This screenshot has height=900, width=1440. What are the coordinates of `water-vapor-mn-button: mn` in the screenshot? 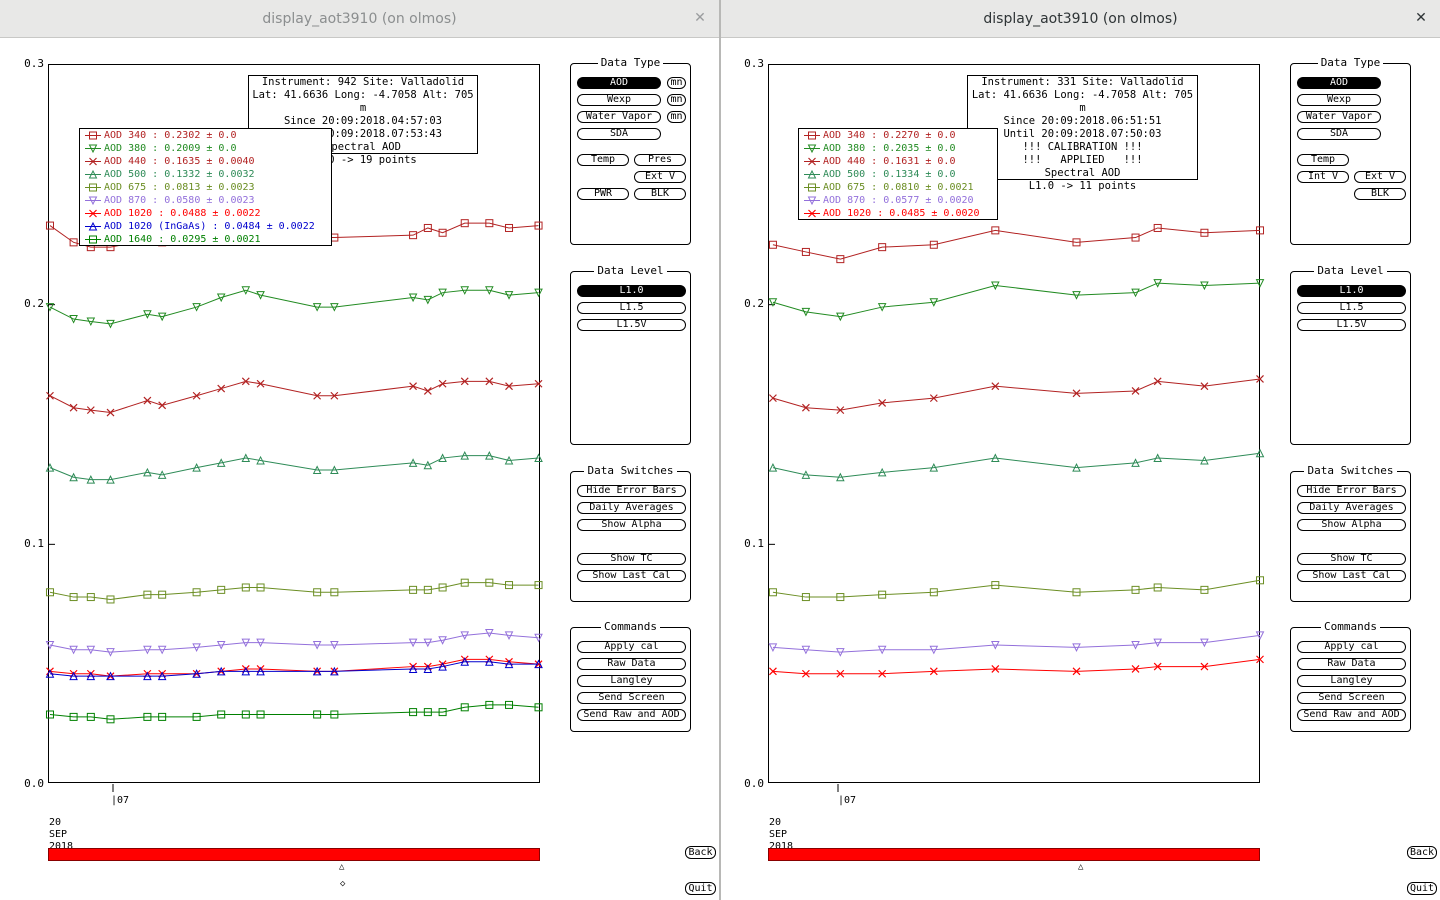 It's located at (676, 117).